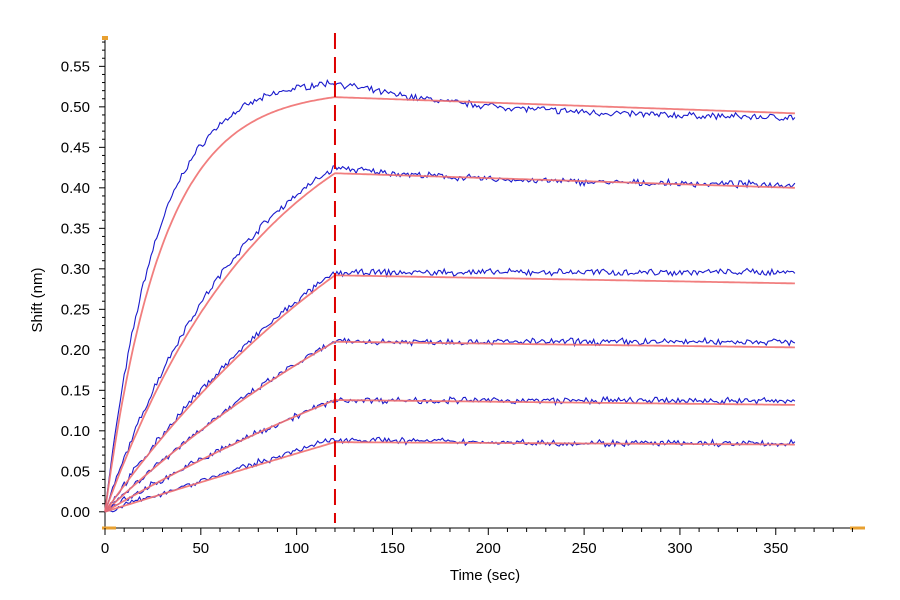  What do you see at coordinates (37, 299) in the screenshot?
I see `y-axis-label: Shift (nm)` at bounding box center [37, 299].